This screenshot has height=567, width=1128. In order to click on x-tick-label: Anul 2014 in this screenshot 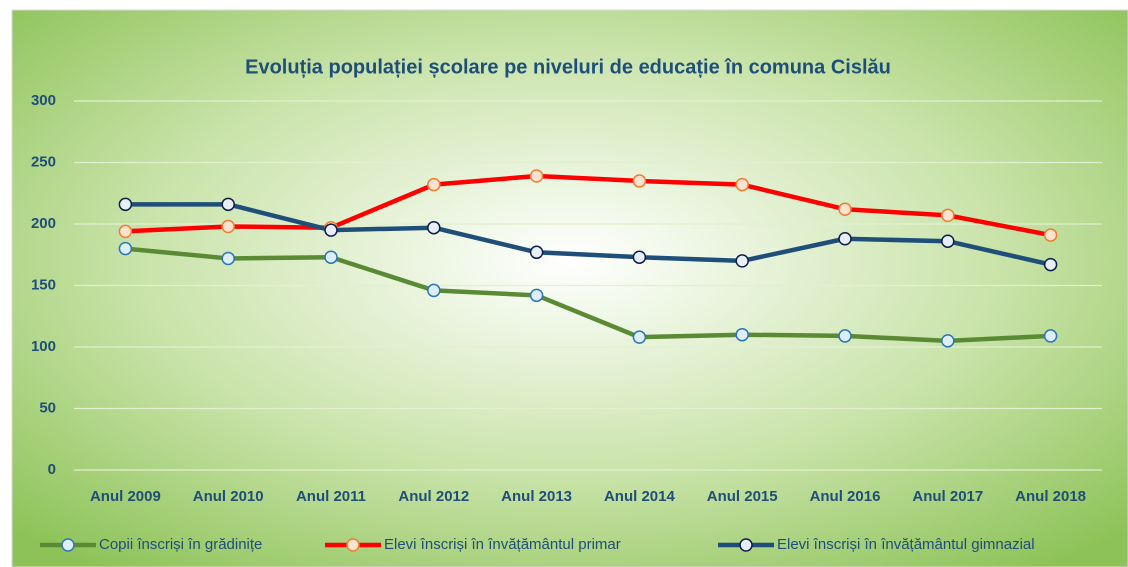, I will do `click(640, 496)`.